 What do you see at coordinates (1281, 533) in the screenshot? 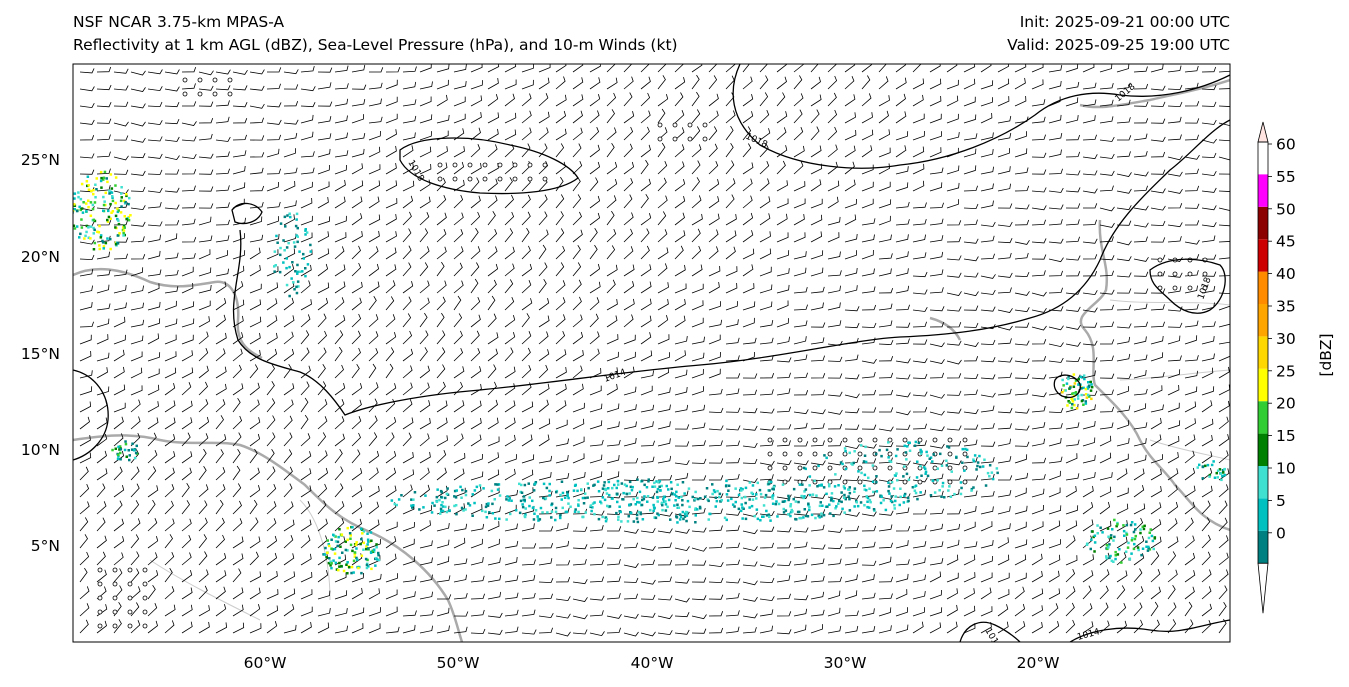
I see `colorbar-tick-label: 0` at bounding box center [1281, 533].